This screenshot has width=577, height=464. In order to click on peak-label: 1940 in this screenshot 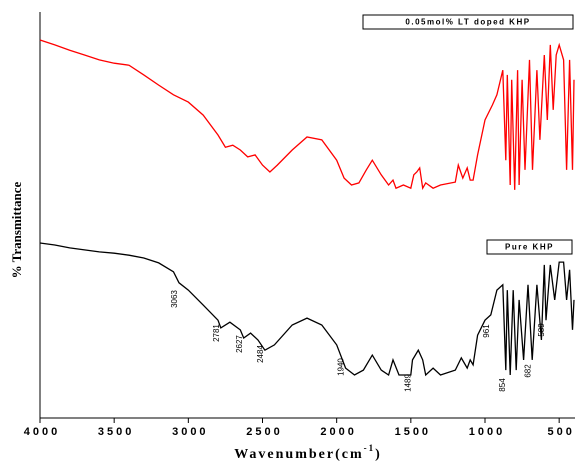, I will do `click(341, 367)`.